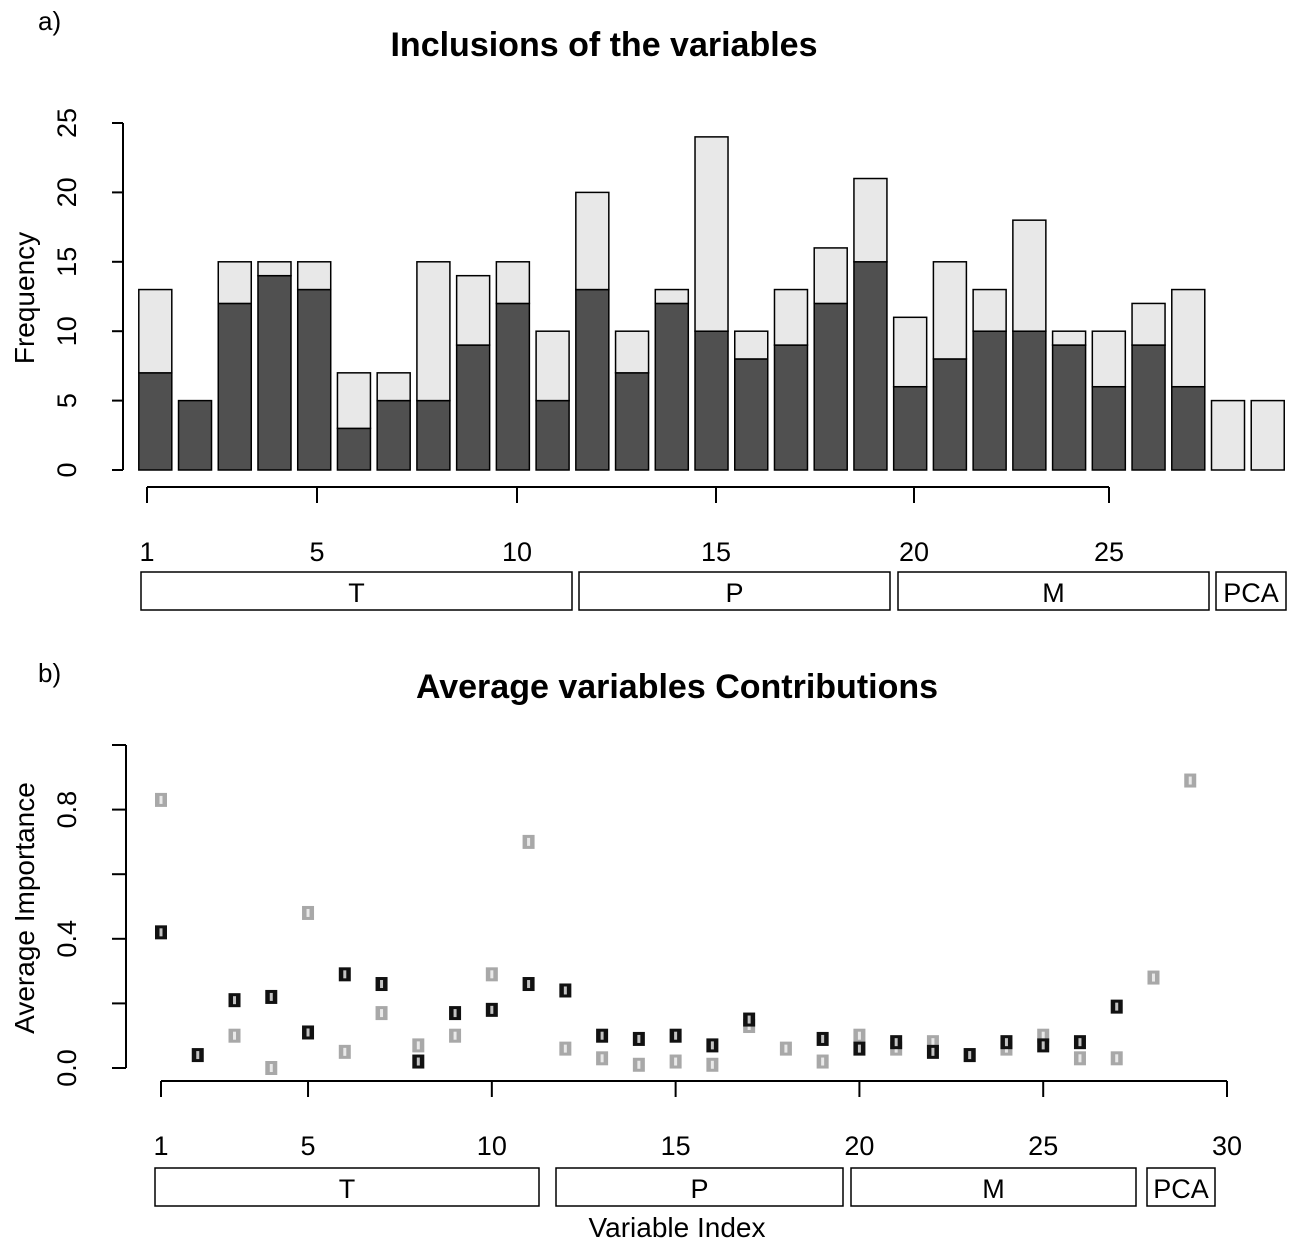  I want to click on panel-b-group-label: T, so click(347, 1189).